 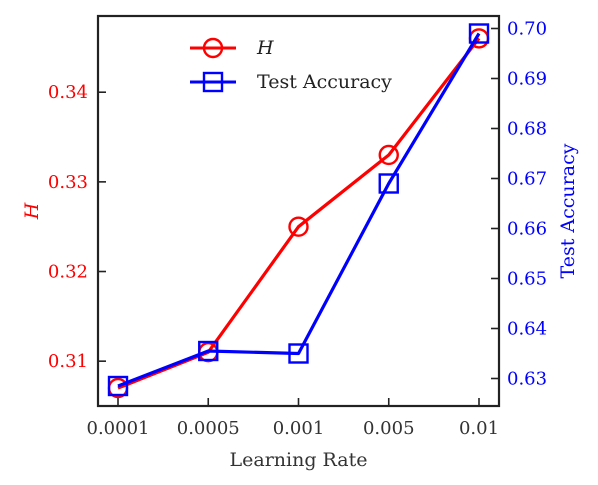 I want to click on left-tick-label: 0.31, so click(x=68, y=361).